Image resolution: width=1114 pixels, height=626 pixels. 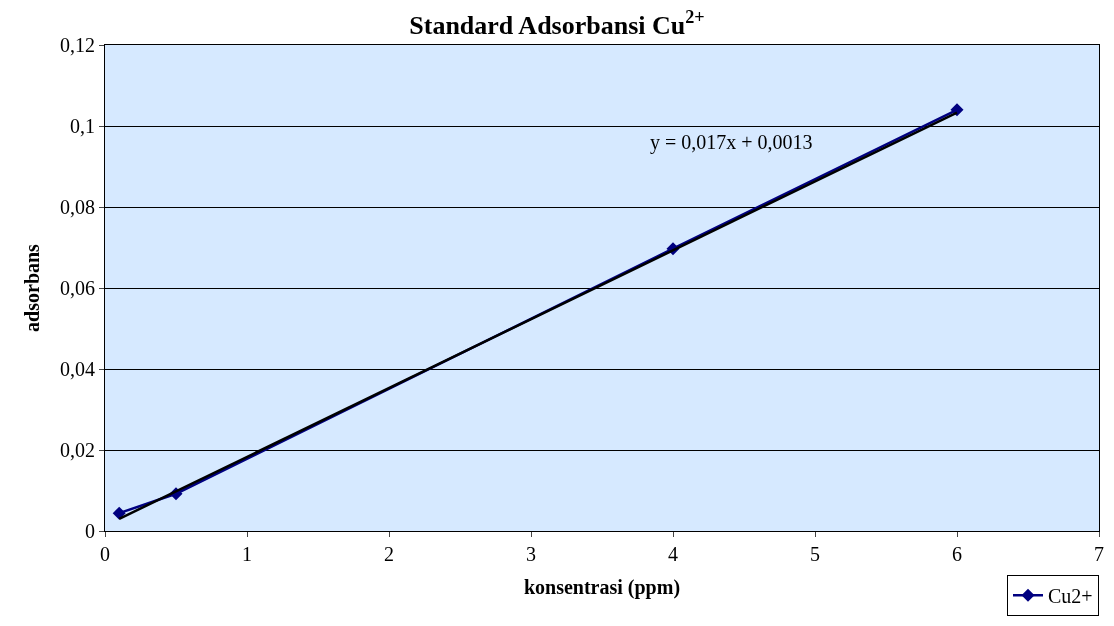 What do you see at coordinates (90, 531) in the screenshot?
I see `y-tick-label: 0` at bounding box center [90, 531].